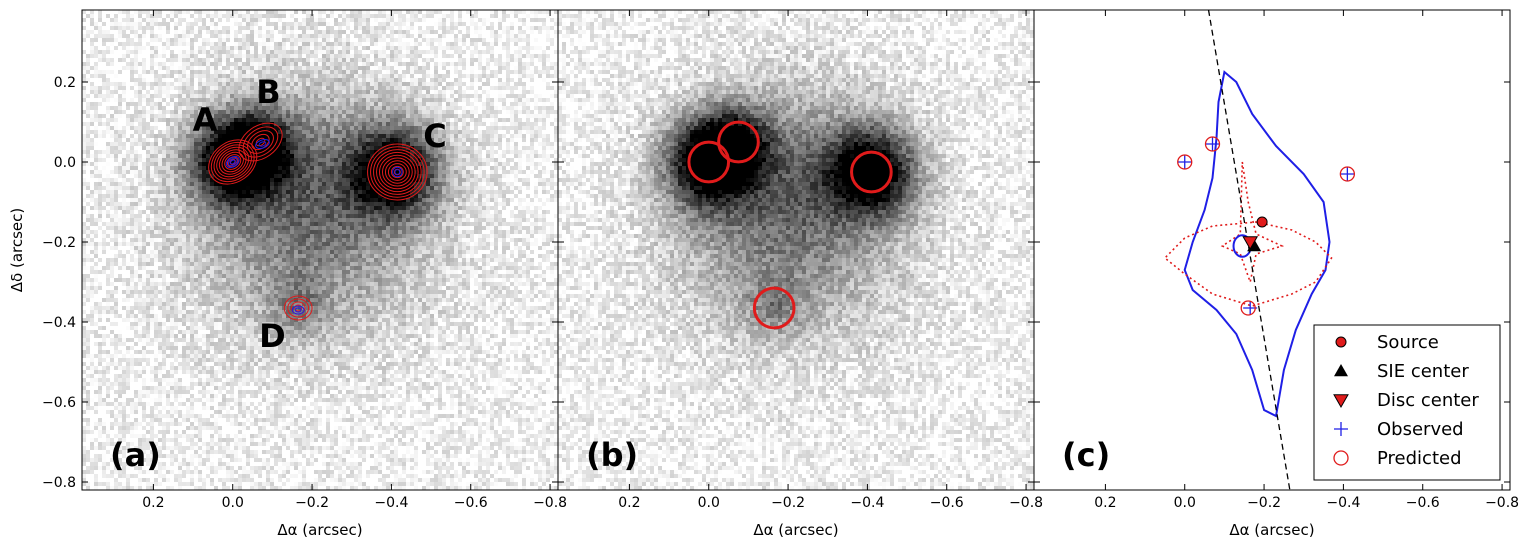  Describe the element at coordinates (1341, 429) in the screenshot. I see `legend-observed-symbol` at that location.